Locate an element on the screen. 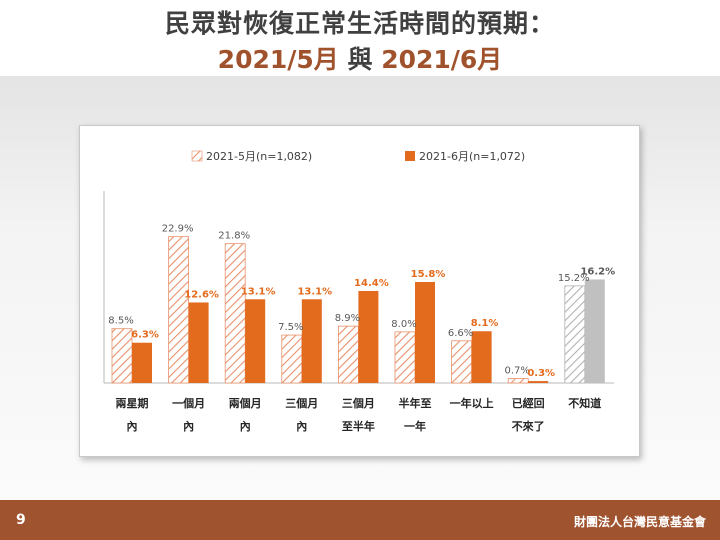  data-label-june-1: 6.3% is located at coordinates (145, 335).